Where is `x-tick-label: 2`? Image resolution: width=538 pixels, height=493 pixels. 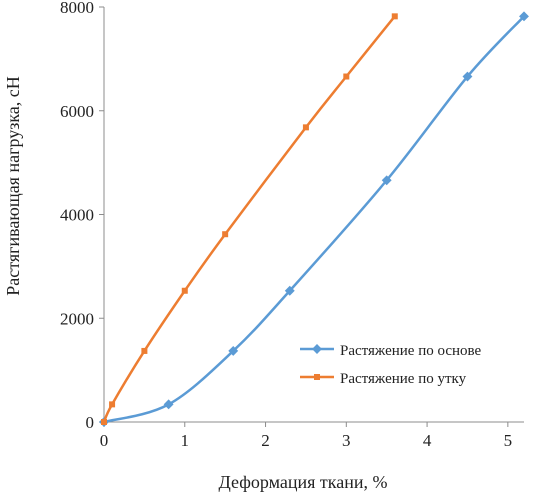
x-tick-label: 2 is located at coordinates (265, 440).